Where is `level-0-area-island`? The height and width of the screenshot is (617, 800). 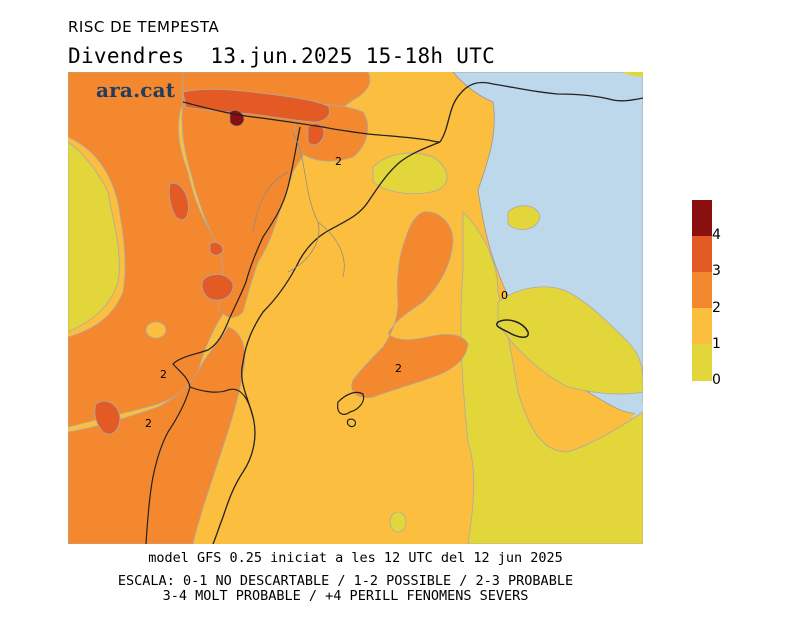 level-0-area-island is located at coordinates (524, 218).